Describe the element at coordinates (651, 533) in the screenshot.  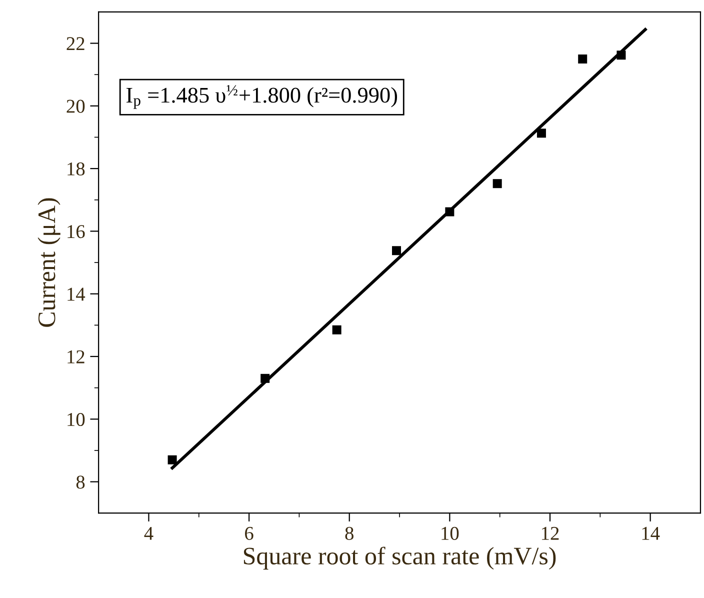
I see `x-tick-label: 14` at that location.